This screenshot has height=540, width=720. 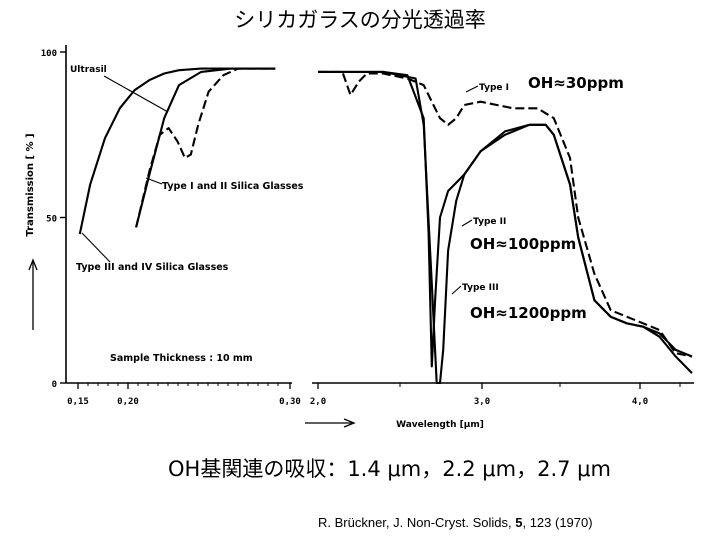 I want to click on annotation-oh-30ppm: OH≈30ppm, so click(x=576, y=83).